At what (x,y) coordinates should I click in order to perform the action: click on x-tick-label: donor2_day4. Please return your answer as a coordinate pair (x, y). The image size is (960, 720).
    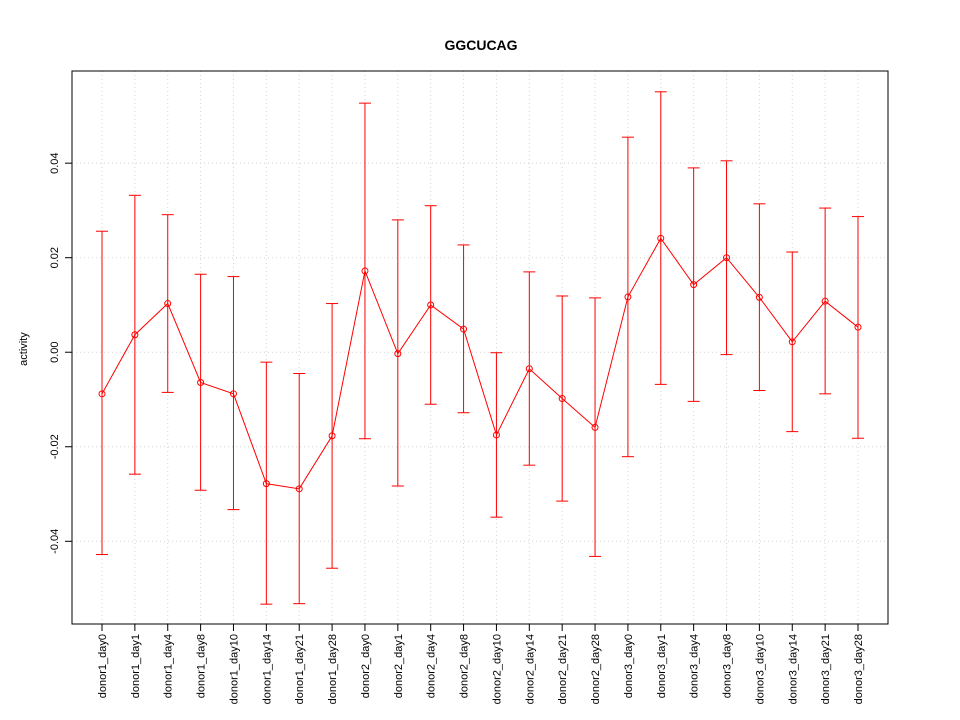
    Looking at the image, I should click on (432, 666).